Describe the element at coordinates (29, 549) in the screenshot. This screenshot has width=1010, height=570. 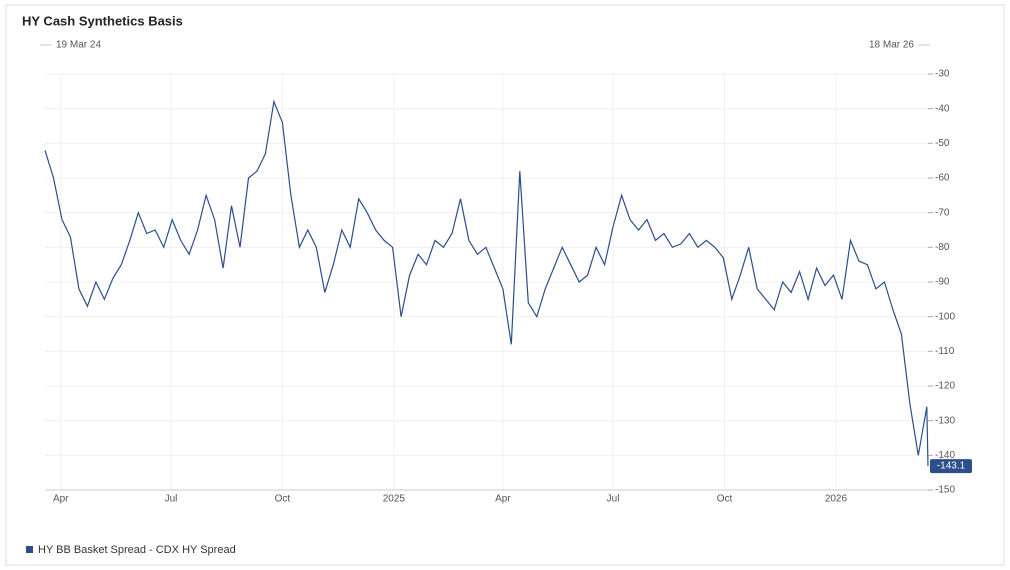
I see `legend-swatch` at that location.